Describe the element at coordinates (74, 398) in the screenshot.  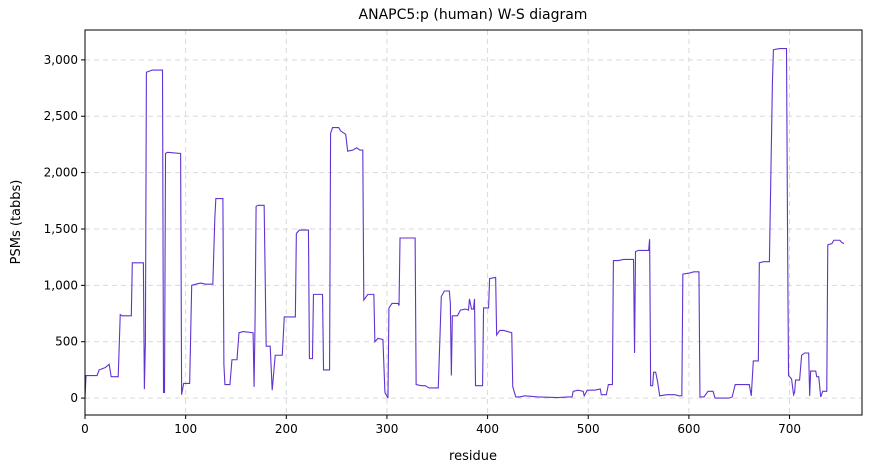
I see `y-tick-label: 0` at that location.